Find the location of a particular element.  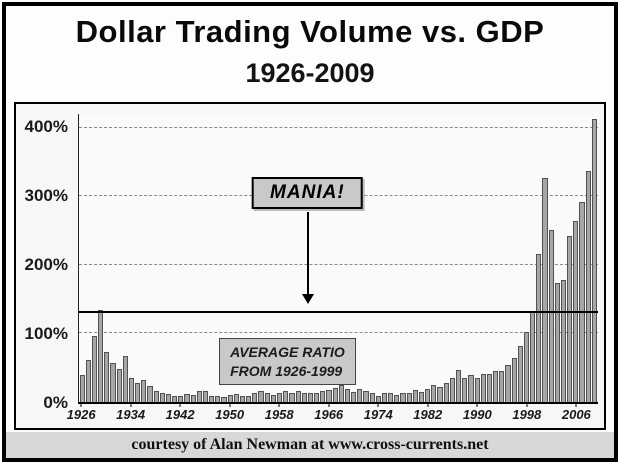

average-ratio-label-line1: AVERAGE RATIO is located at coordinates (287, 352).